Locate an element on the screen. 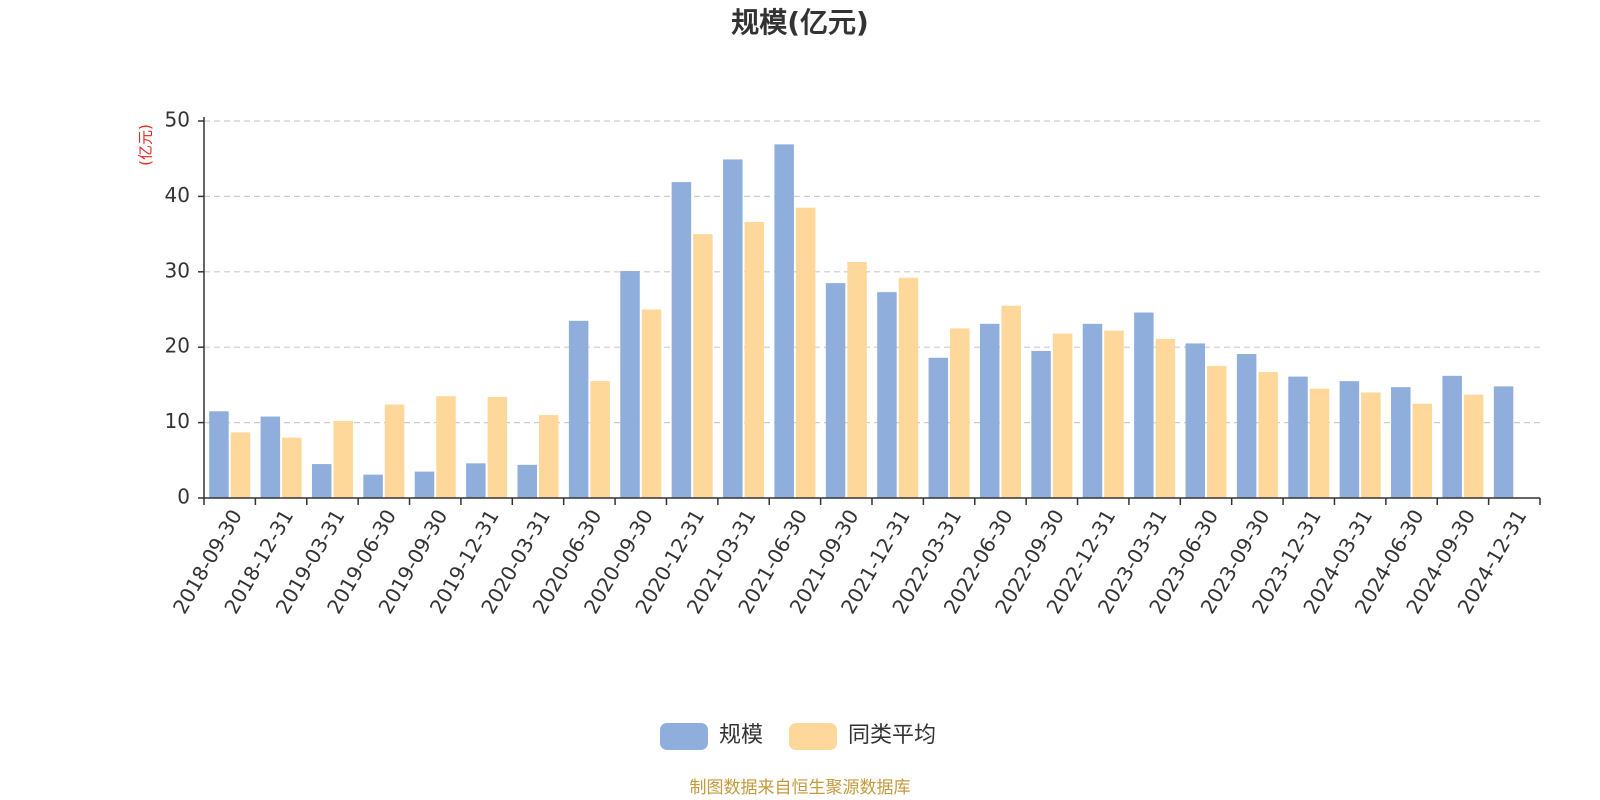  y-axis-unit-label: (亿元) is located at coordinates (146, 145).